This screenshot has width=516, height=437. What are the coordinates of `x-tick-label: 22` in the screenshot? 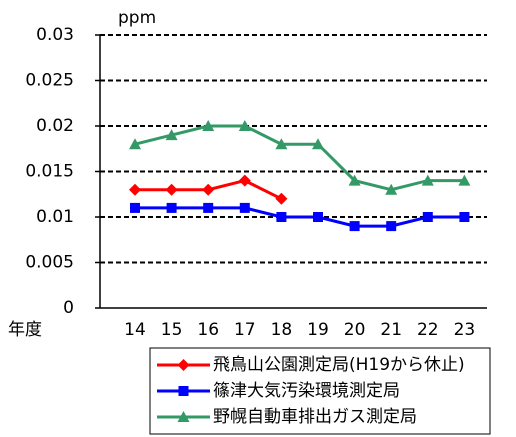 It's located at (428, 330).